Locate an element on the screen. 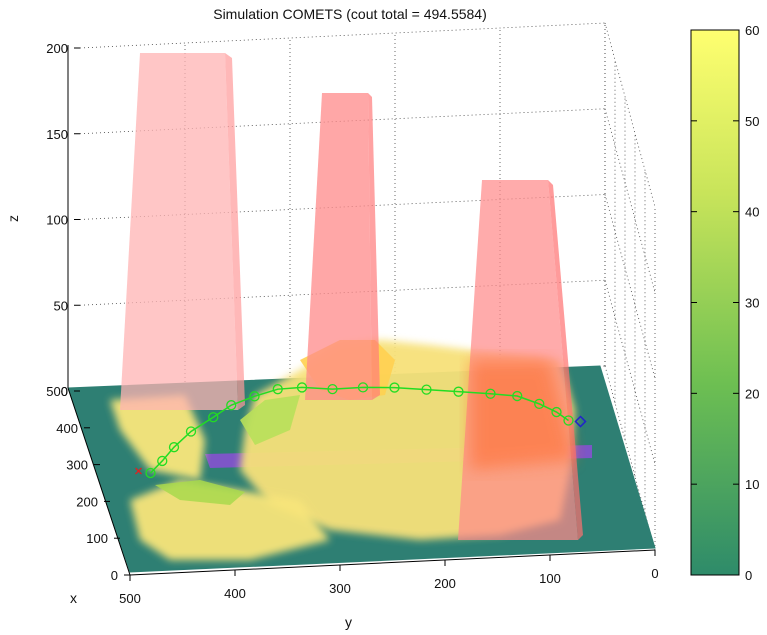 This screenshot has width=767, height=635. x-tick-label: 0 is located at coordinates (114, 575).